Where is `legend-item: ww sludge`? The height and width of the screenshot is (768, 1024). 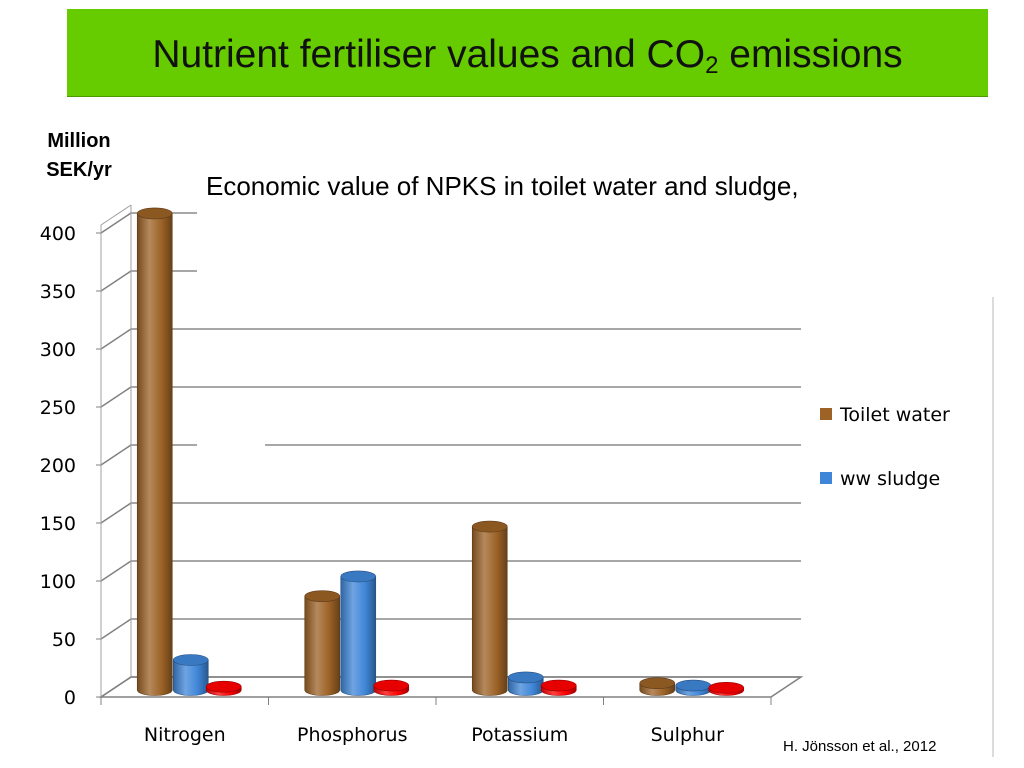 legend-item: ww sludge is located at coordinates (880, 480).